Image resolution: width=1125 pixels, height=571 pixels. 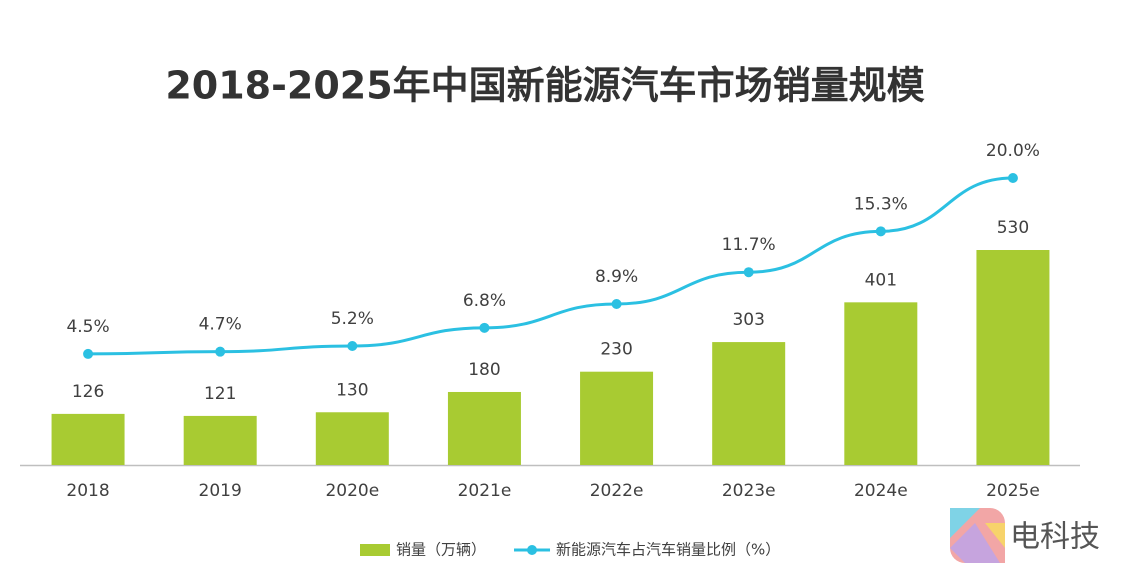 I want to click on data-label: 4.7%, so click(x=220, y=325).